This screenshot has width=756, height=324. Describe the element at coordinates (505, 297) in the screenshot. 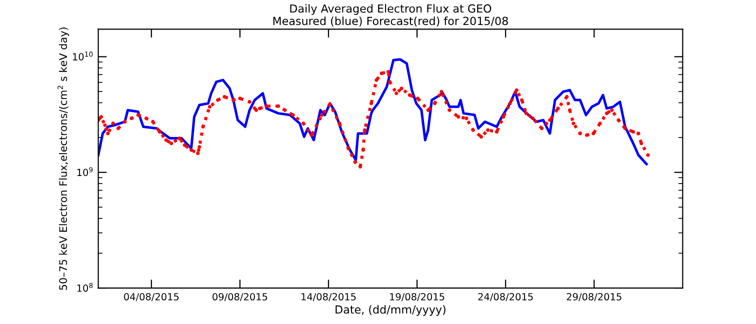

I see `x-tick-label: 24/08/2015` at that location.